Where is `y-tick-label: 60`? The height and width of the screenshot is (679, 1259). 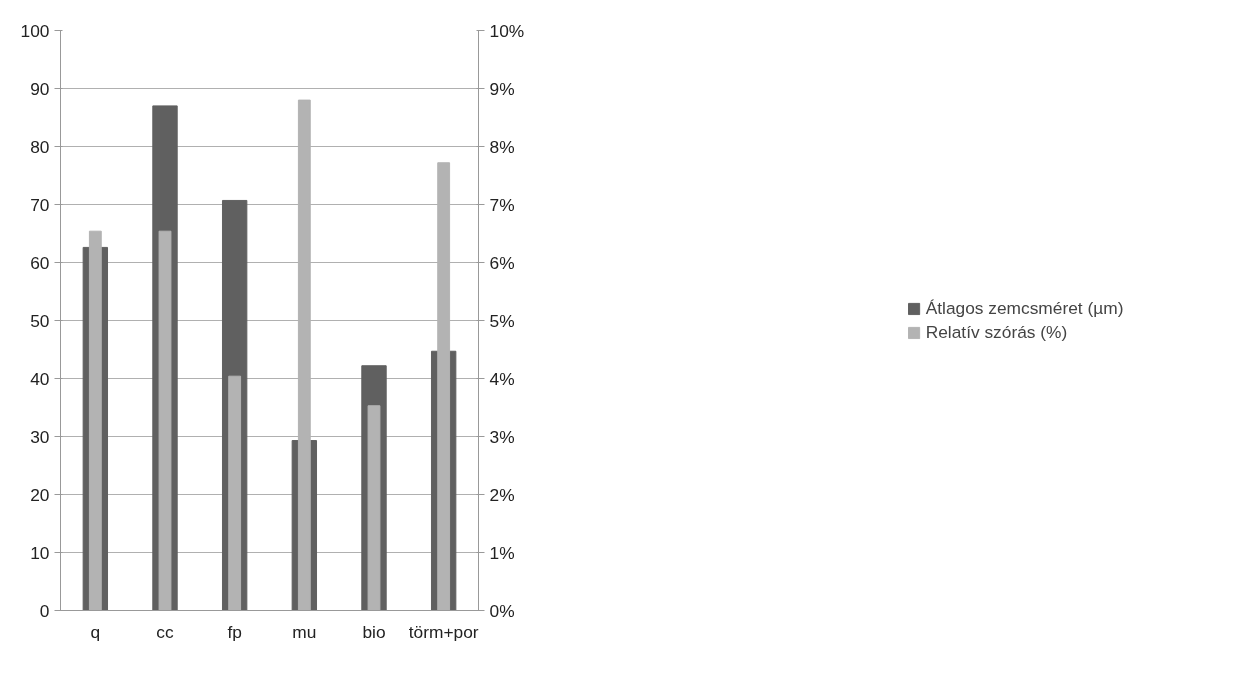
y-tick-label: 60 is located at coordinates (40, 262).